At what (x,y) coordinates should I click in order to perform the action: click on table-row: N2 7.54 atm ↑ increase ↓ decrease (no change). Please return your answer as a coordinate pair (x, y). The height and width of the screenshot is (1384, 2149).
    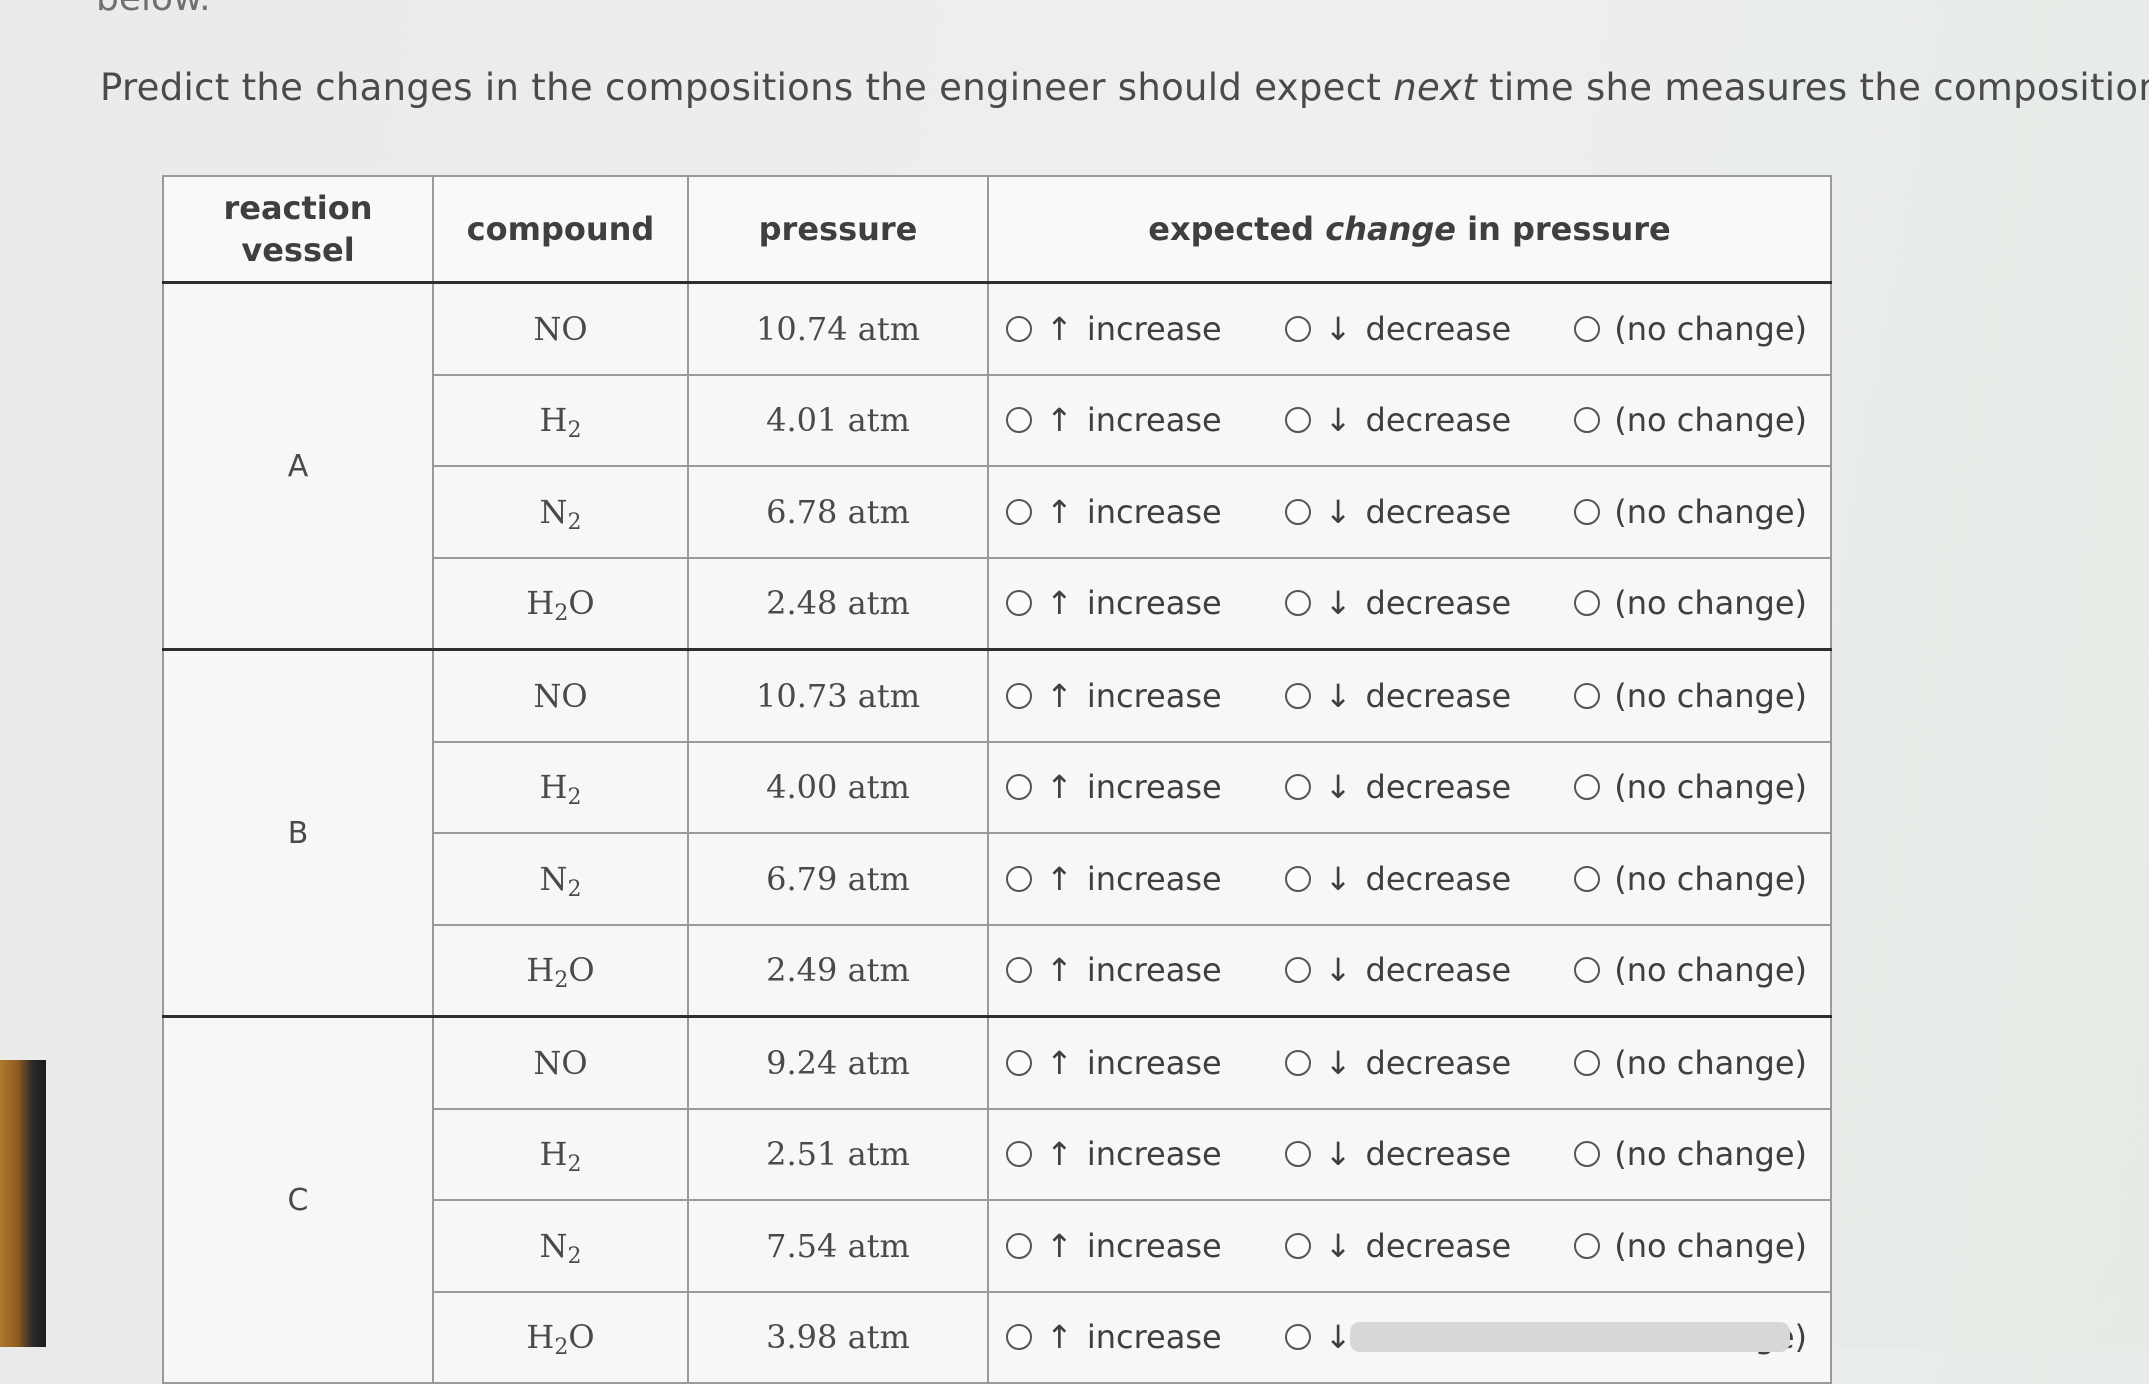
    Looking at the image, I should click on (997, 1246).